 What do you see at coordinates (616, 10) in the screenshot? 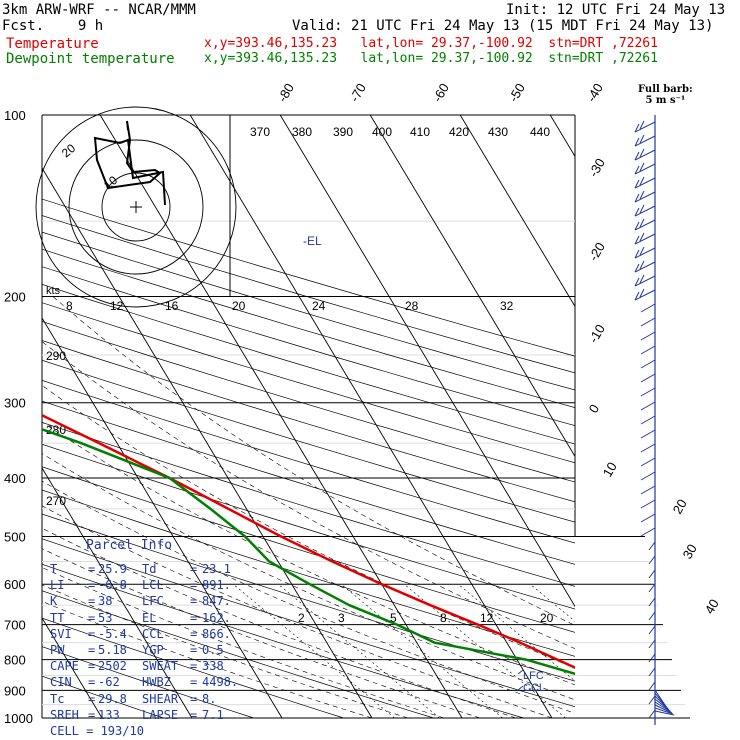
I see `init-time: Init: 12 UTC Fri 24 May 13` at bounding box center [616, 10].